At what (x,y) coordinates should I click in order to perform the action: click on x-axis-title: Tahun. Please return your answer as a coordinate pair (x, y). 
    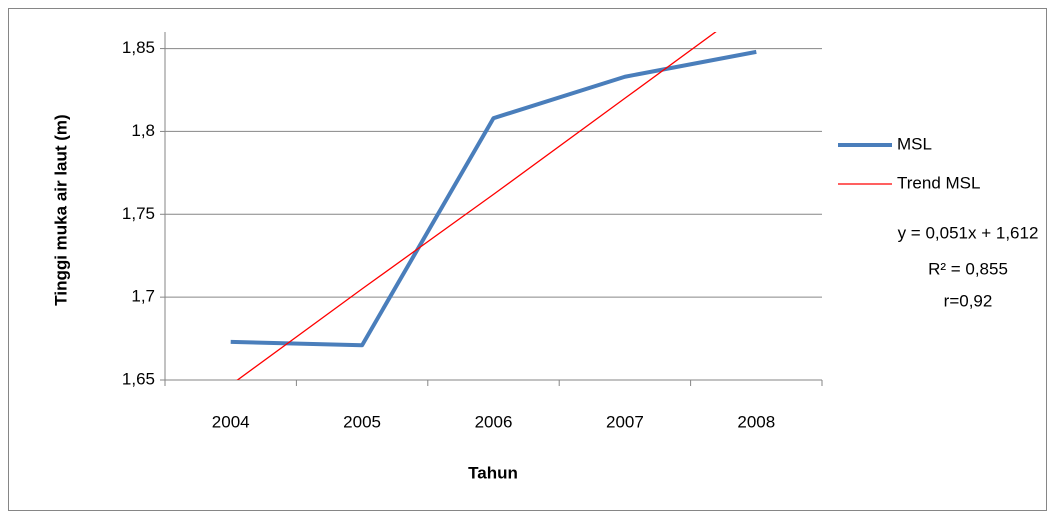
    Looking at the image, I should click on (493, 472).